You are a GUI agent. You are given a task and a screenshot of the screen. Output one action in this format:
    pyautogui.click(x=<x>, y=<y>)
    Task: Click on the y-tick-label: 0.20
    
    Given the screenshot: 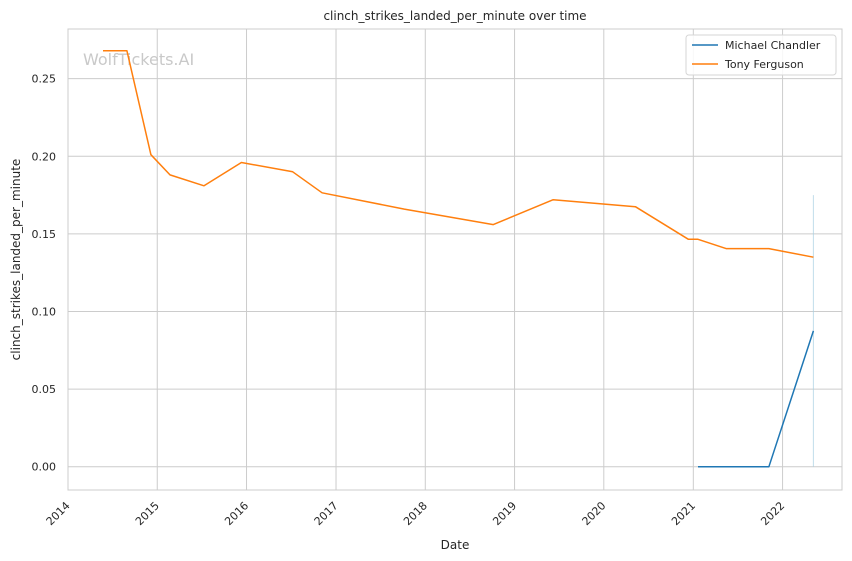 What is the action you would take?
    pyautogui.click(x=44, y=156)
    